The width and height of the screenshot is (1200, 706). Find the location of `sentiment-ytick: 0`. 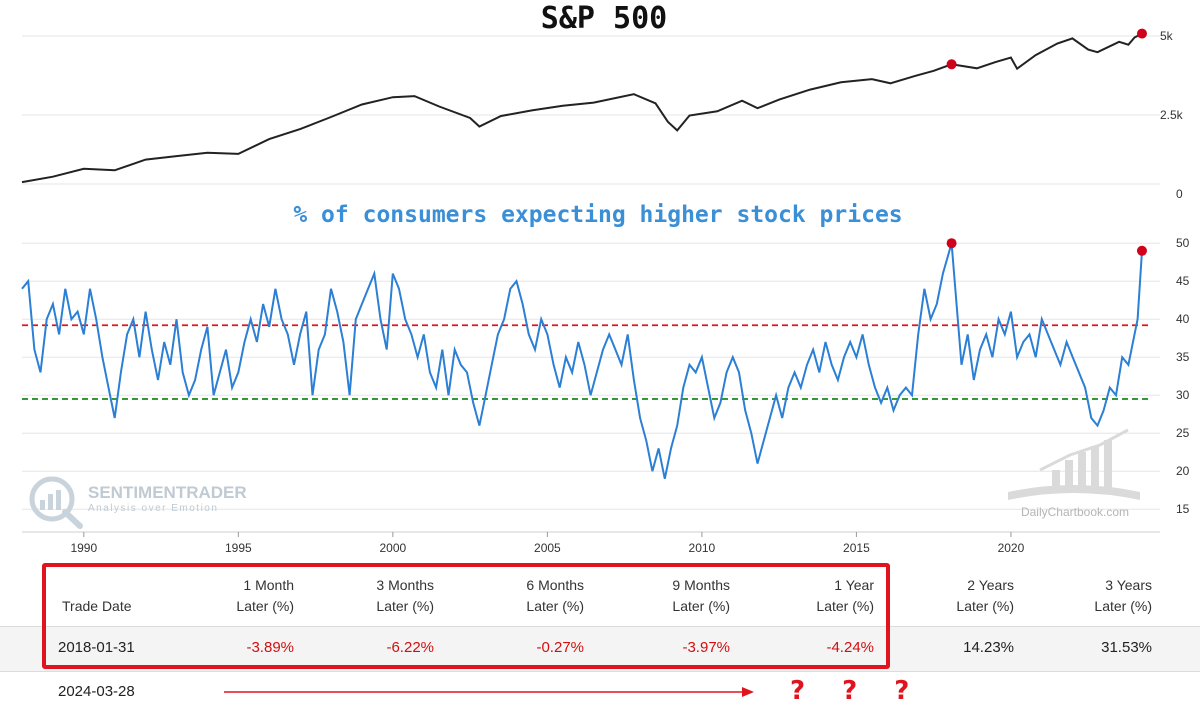

sentiment-ytick: 0 is located at coordinates (1179, 194).